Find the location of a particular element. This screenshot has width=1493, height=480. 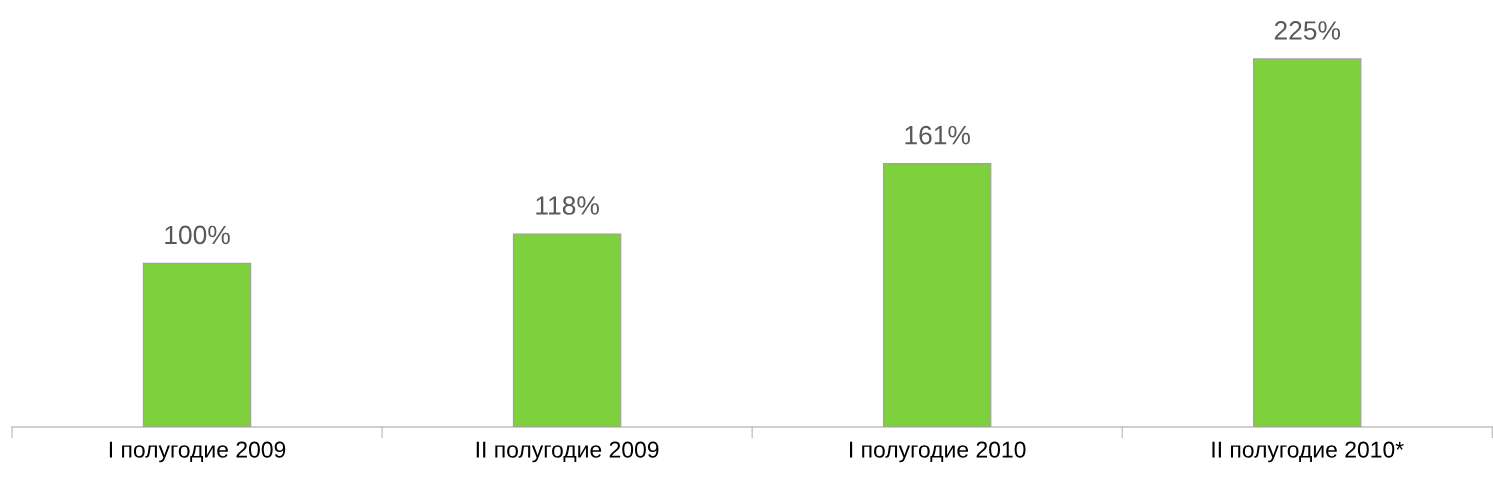

data-label: 161% is located at coordinates (937, 135).